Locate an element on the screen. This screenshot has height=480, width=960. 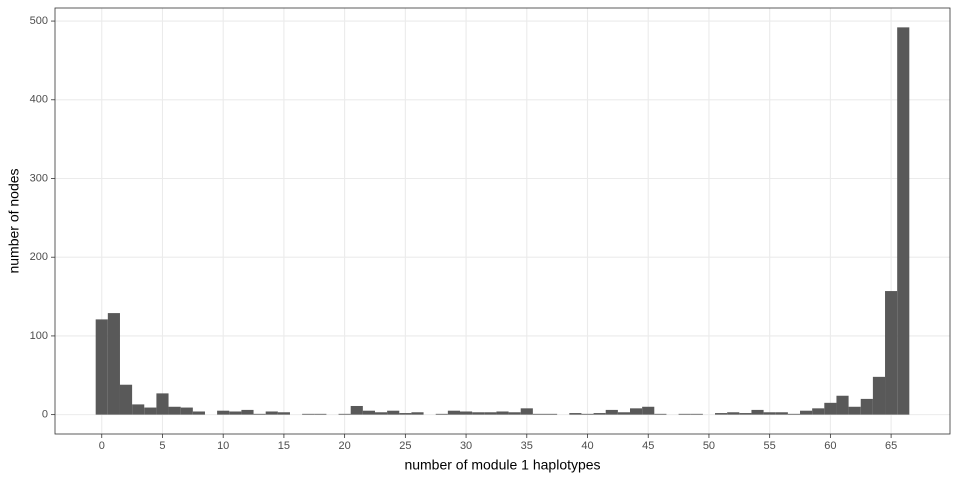
y-tick-label: 200 is located at coordinates (39, 257).